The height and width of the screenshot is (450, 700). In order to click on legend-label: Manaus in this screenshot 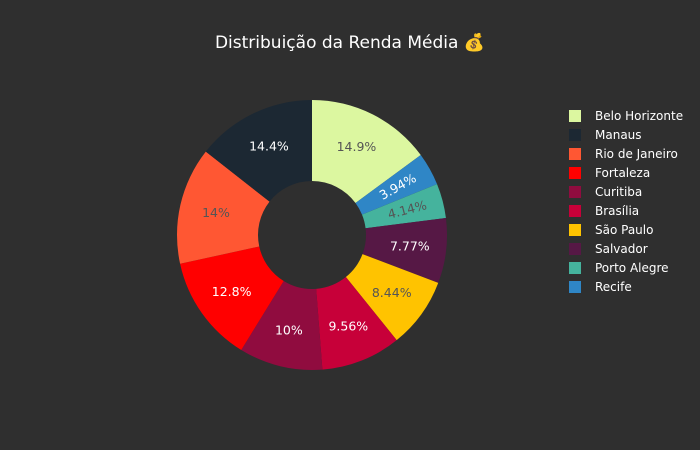, I will do `click(618, 134)`.